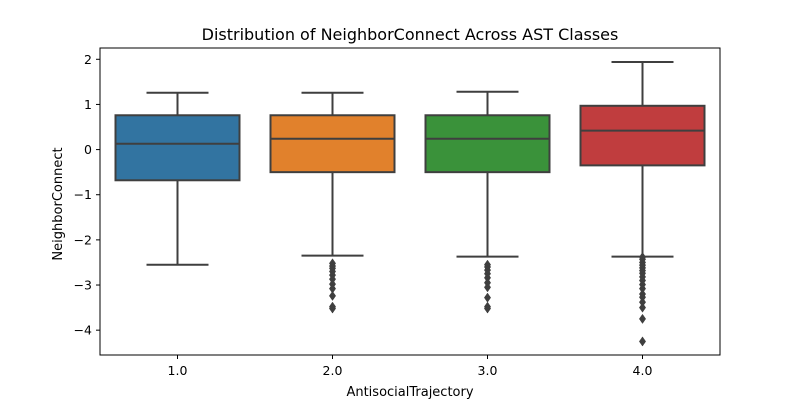  Describe the element at coordinates (83, 239) in the screenshot. I see `y-tick-label: −2` at that location.